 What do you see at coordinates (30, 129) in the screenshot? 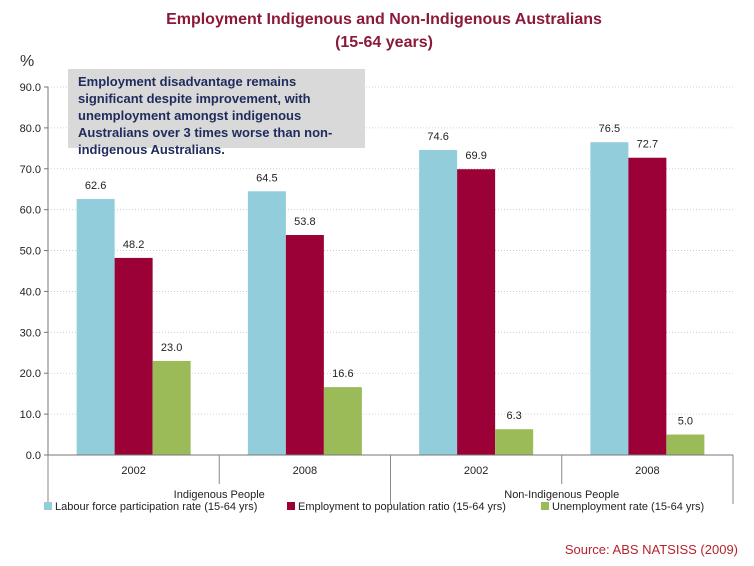
I see `y-tick-label: 80.0` at bounding box center [30, 129].